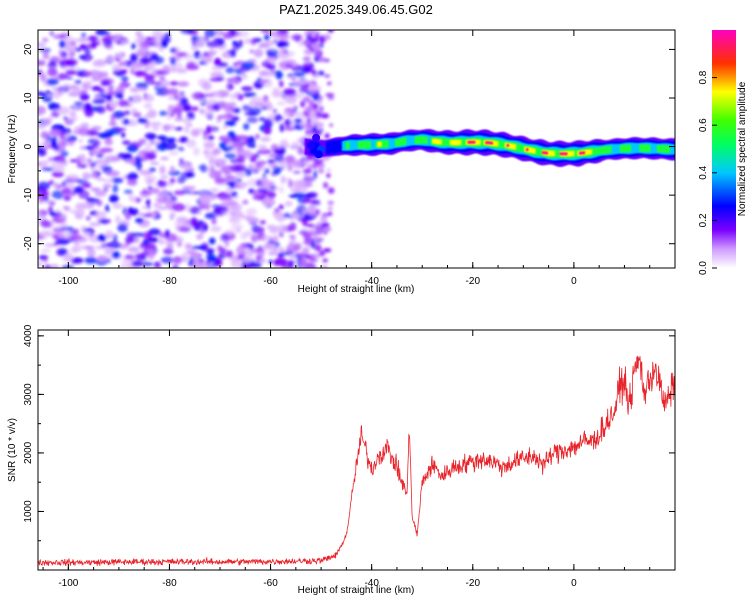 The width and height of the screenshot is (750, 600). Describe the element at coordinates (28, 98) in the screenshot. I see `y-tick-label: 10` at that location.